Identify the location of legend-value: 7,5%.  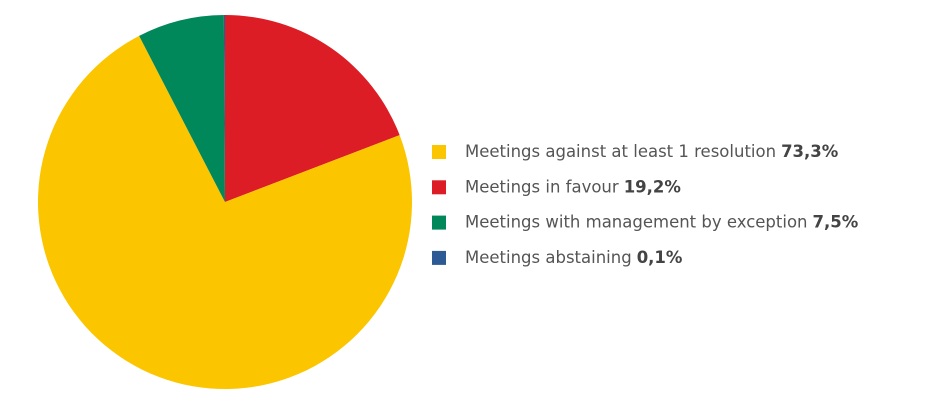
(836, 221).